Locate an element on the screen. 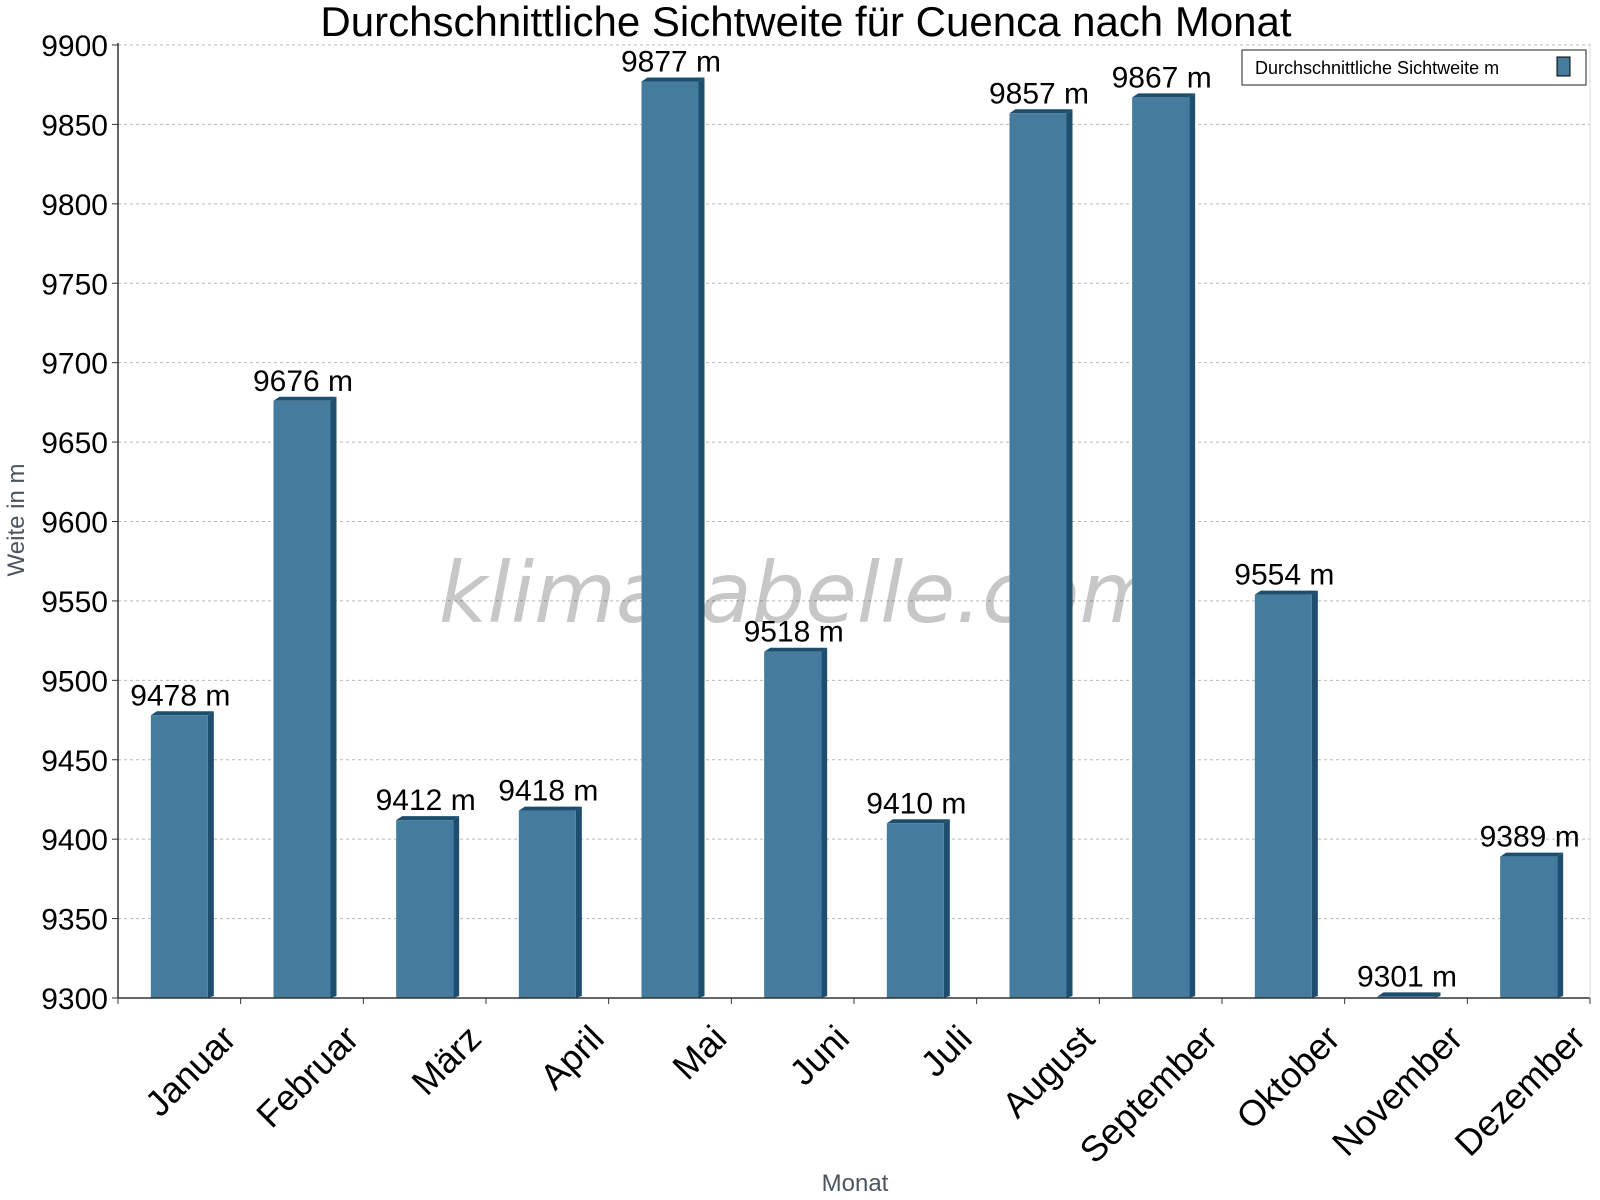 This screenshot has width=1600, height=1200. y-tick-label: 9650 is located at coordinates (74, 443).